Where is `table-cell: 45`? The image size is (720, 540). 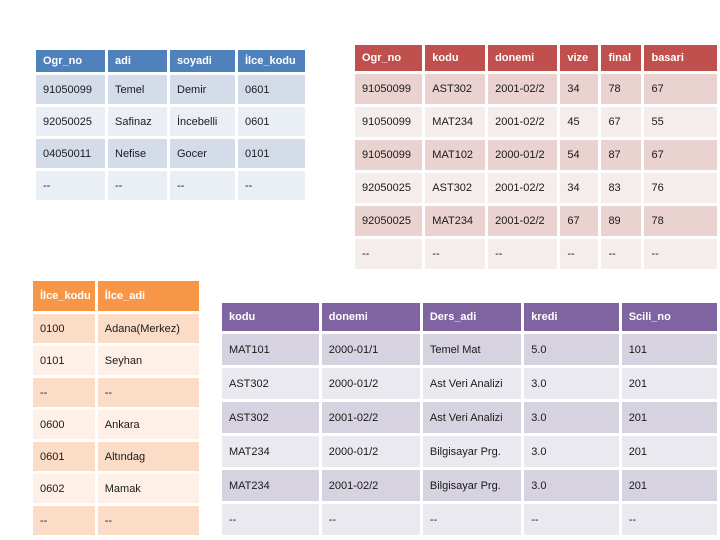
table-cell: 45 is located at coordinates (579, 122).